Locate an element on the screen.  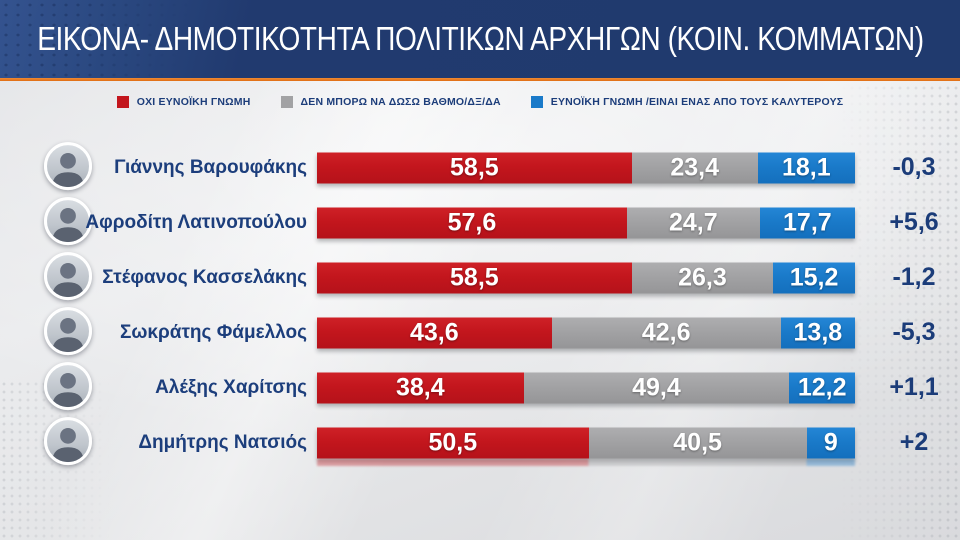
change-value: +1,1 is located at coordinates (914, 387).